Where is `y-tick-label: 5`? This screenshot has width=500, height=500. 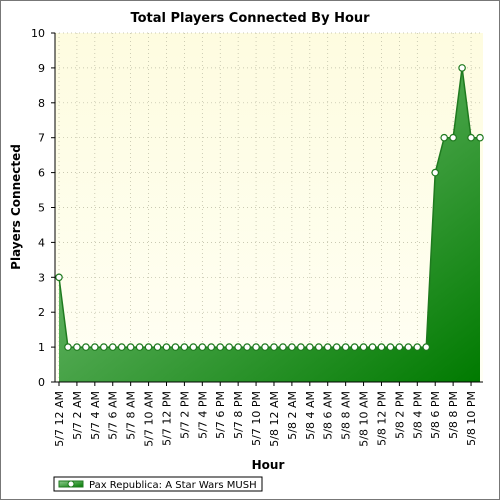 y-tick-label: 5 is located at coordinates (41, 208).